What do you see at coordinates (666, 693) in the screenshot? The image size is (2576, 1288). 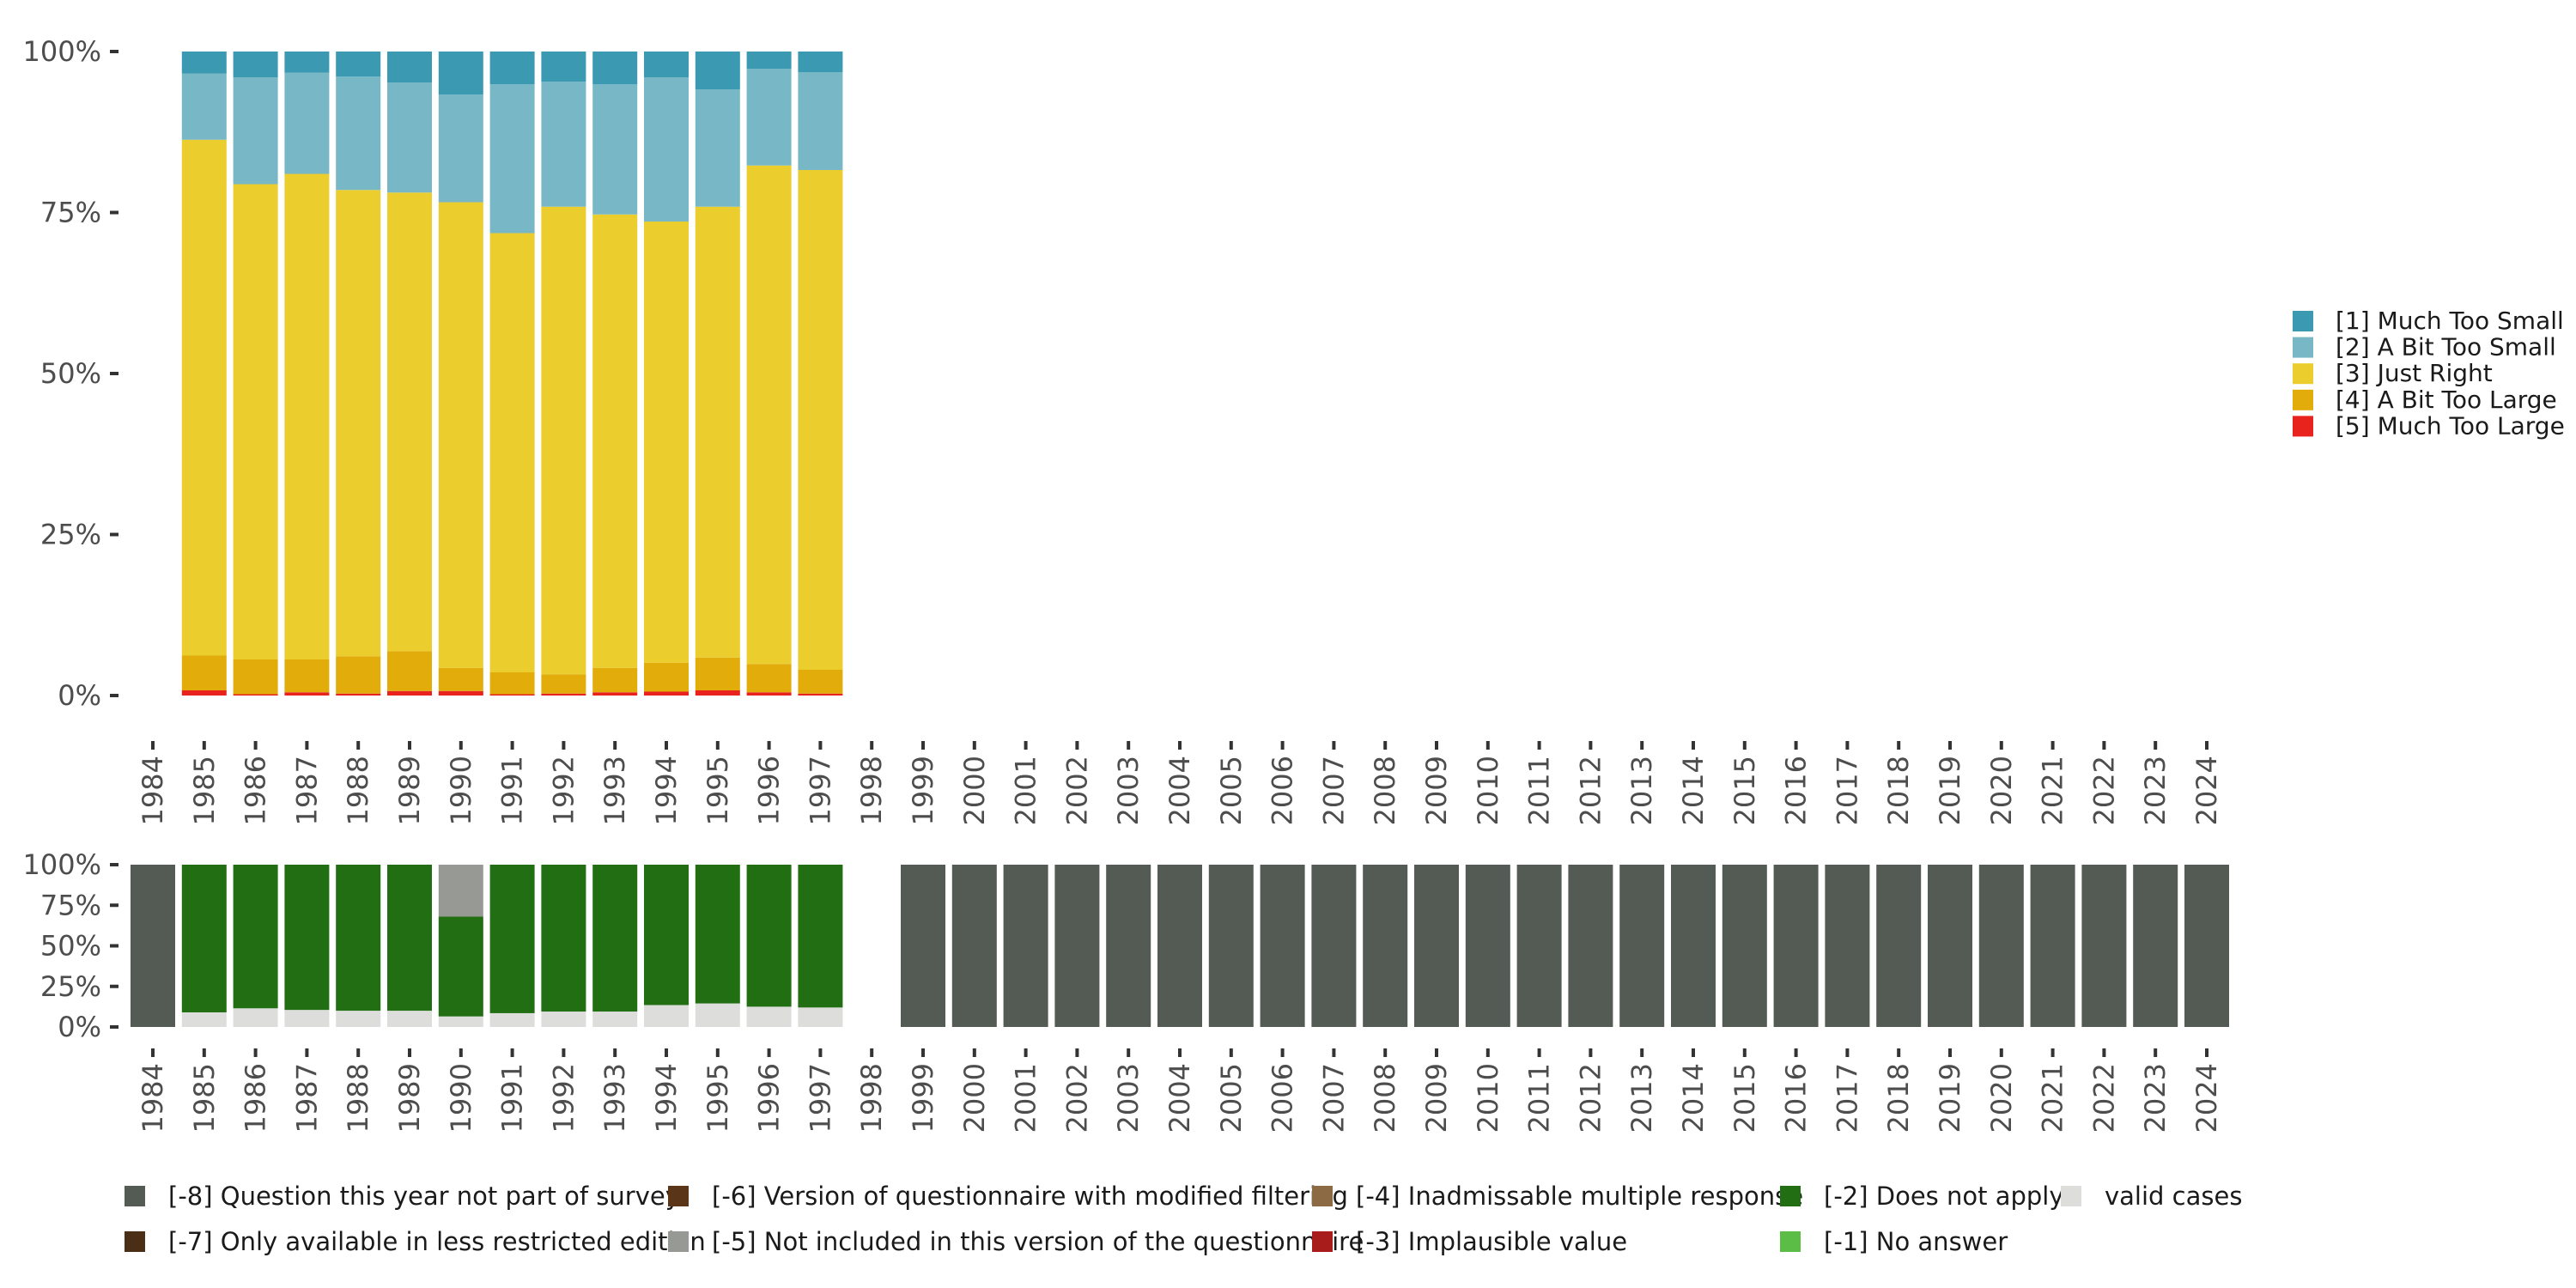 I see `top-bar-5-much-too-large-1994` at bounding box center [666, 693].